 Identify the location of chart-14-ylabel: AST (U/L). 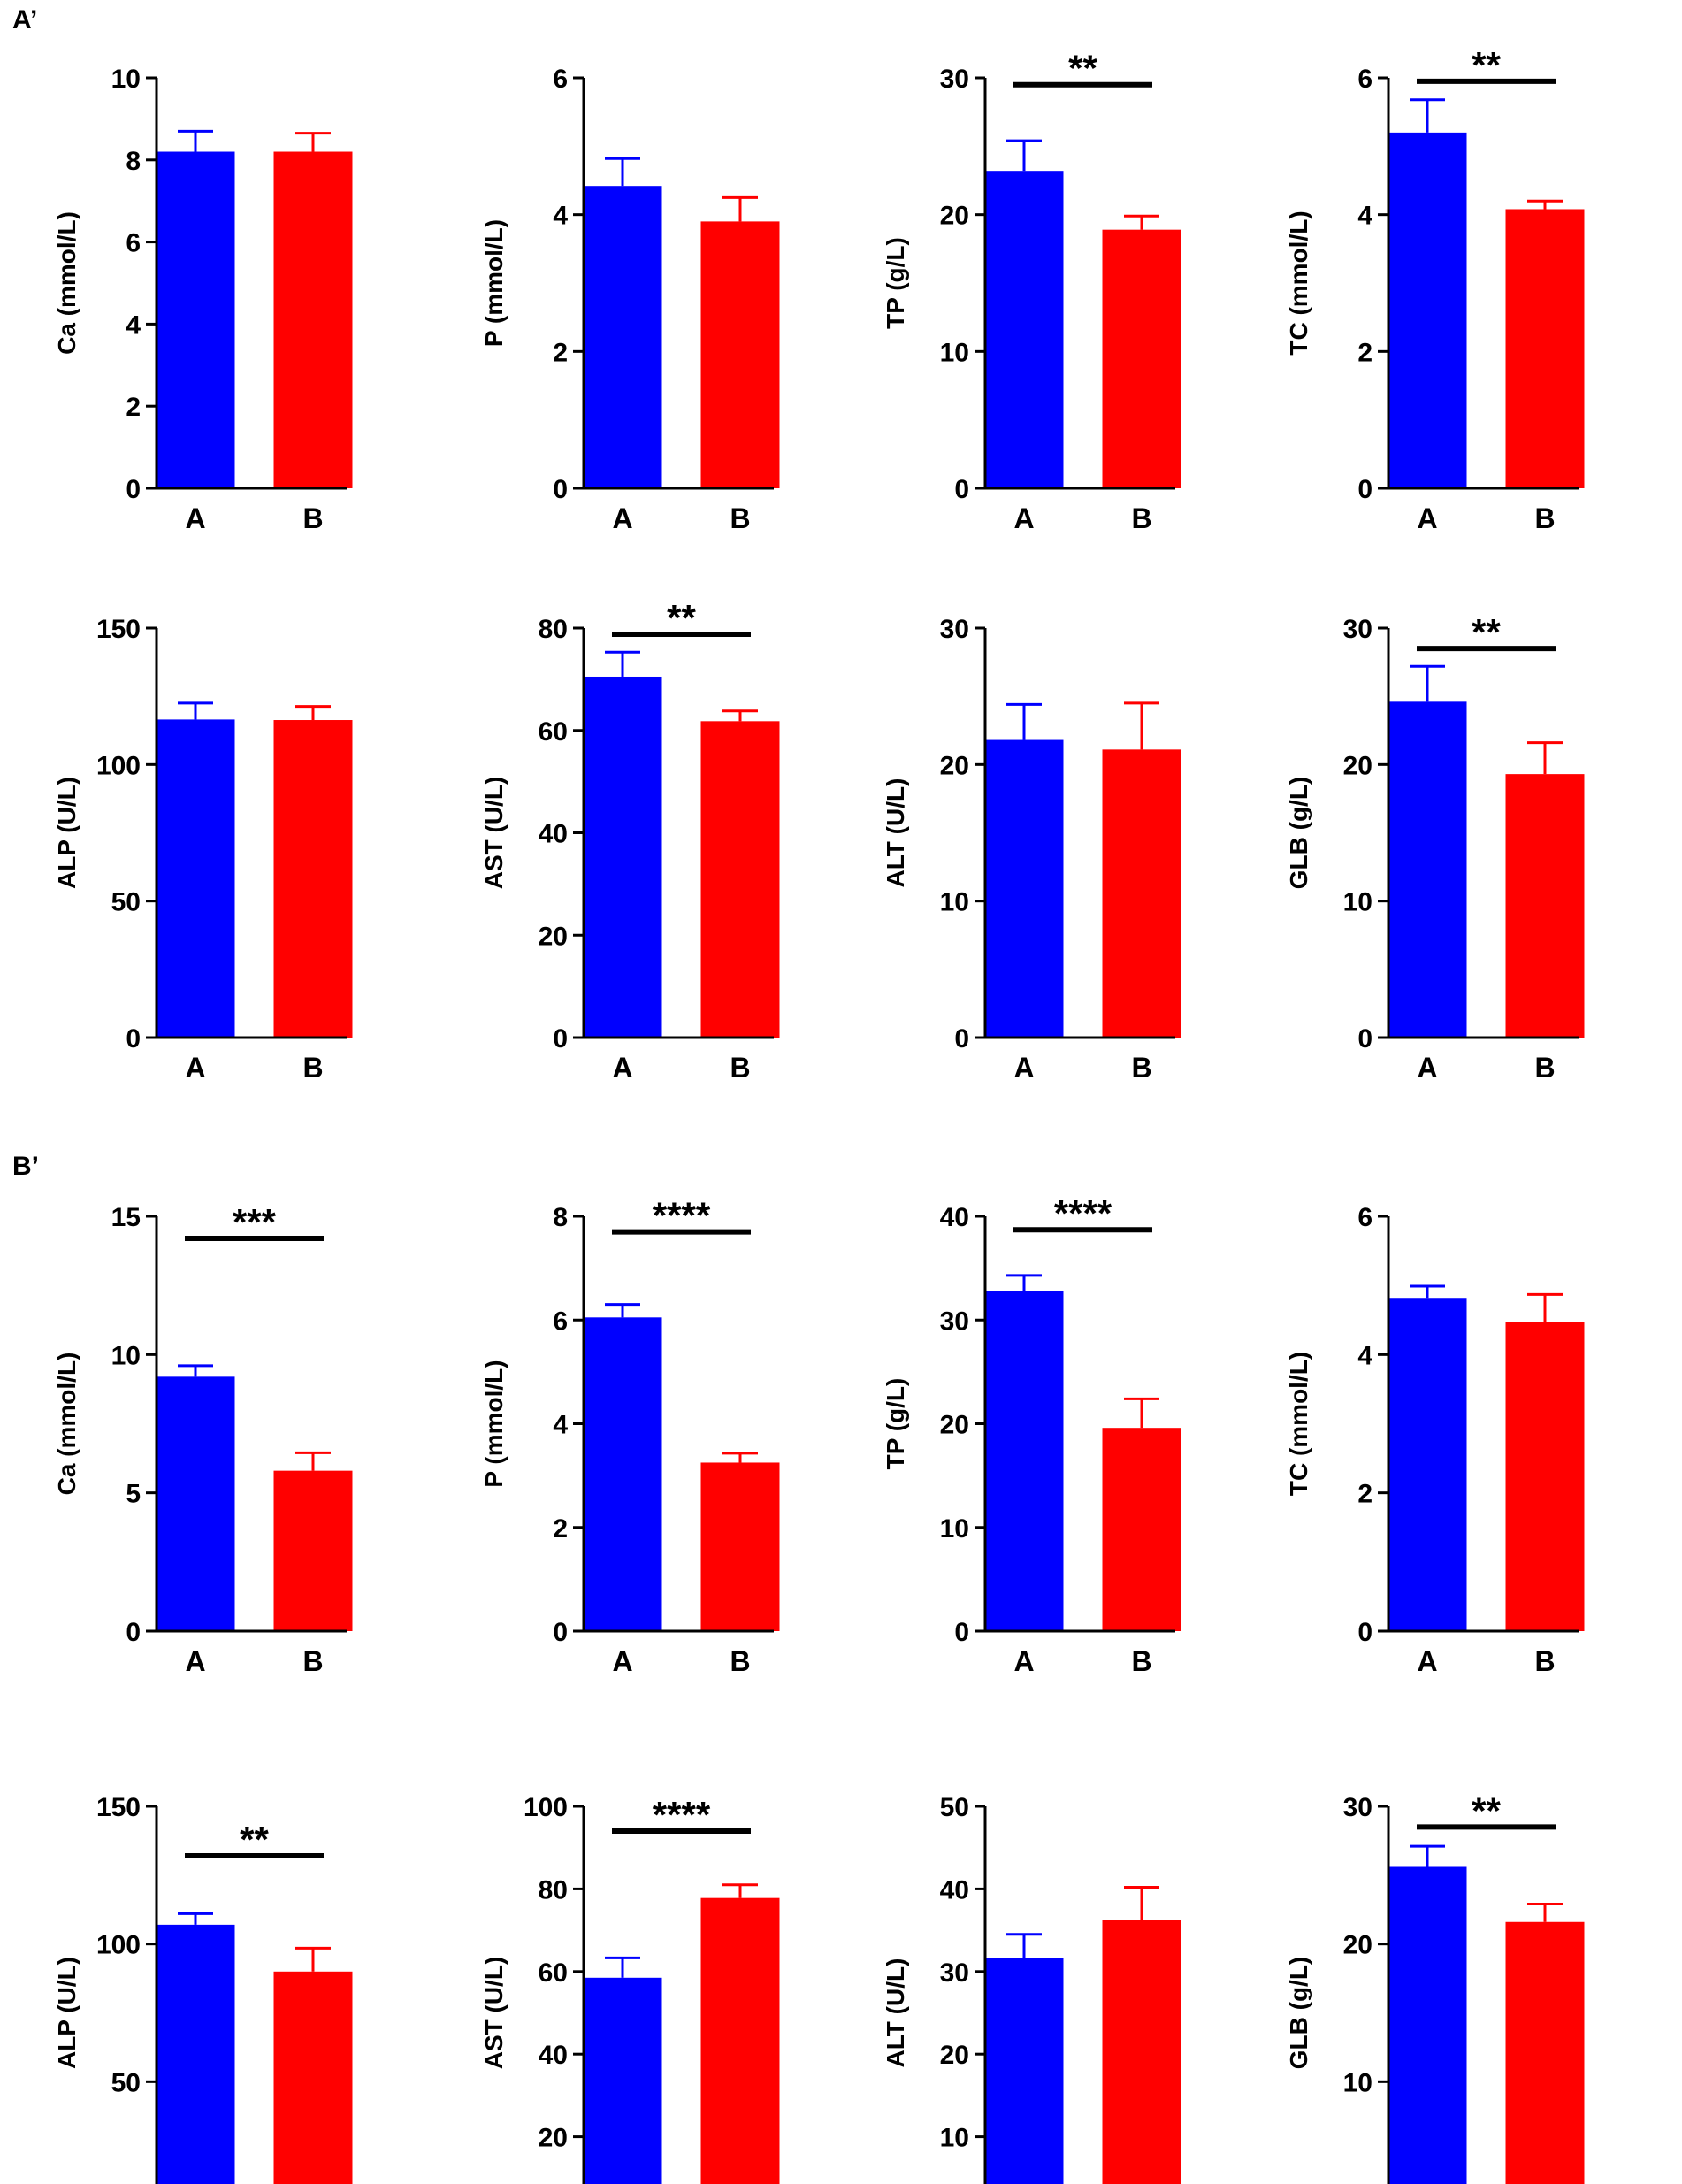
(494, 2013).